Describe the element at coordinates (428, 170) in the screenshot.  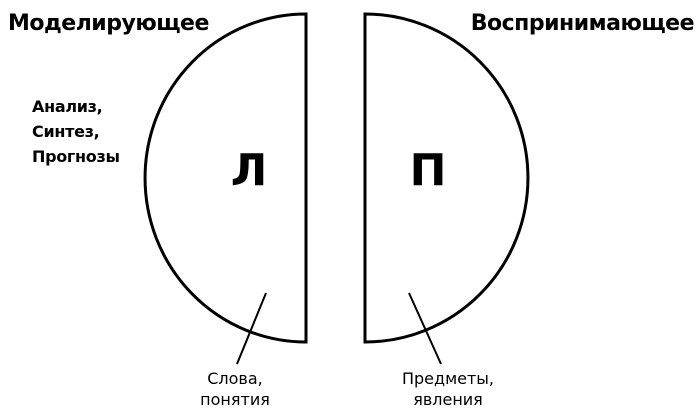
I see `right-hemisphere-letter: П` at that location.